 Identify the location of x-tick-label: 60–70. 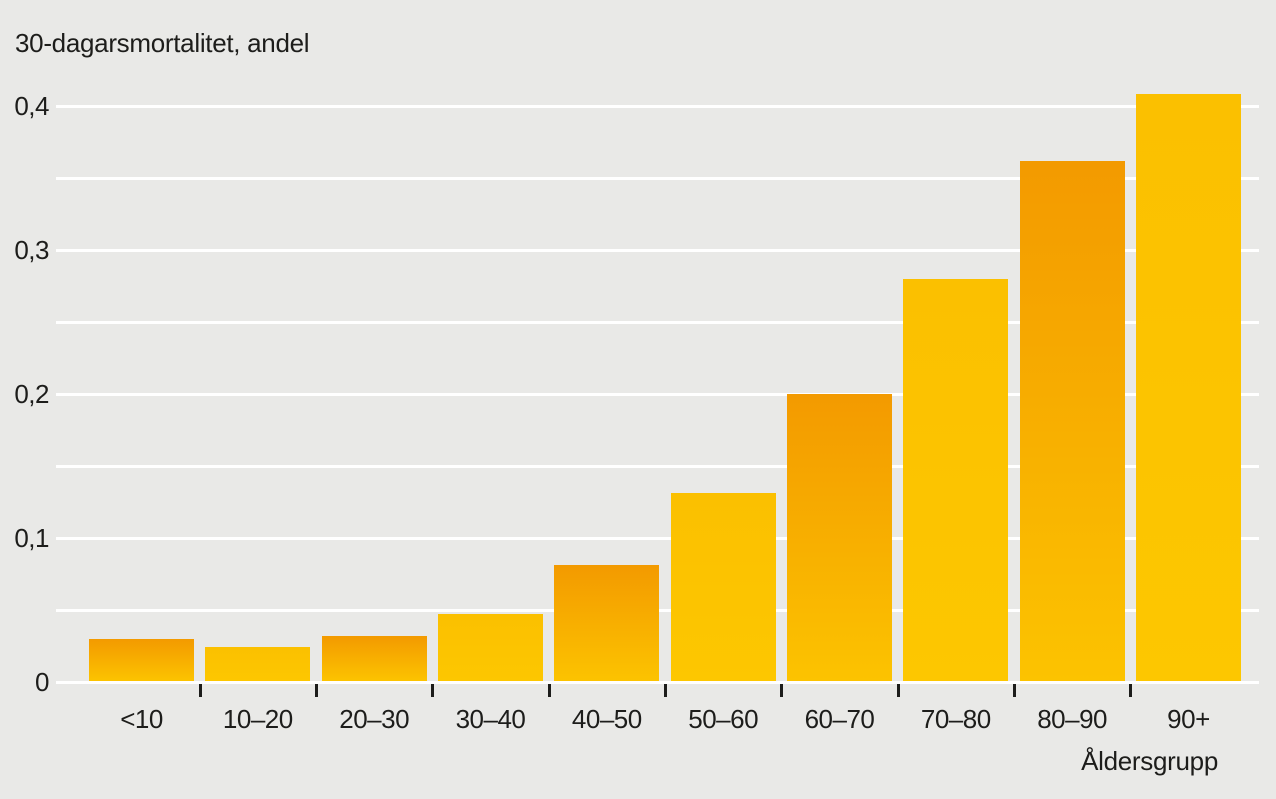
(839, 719).